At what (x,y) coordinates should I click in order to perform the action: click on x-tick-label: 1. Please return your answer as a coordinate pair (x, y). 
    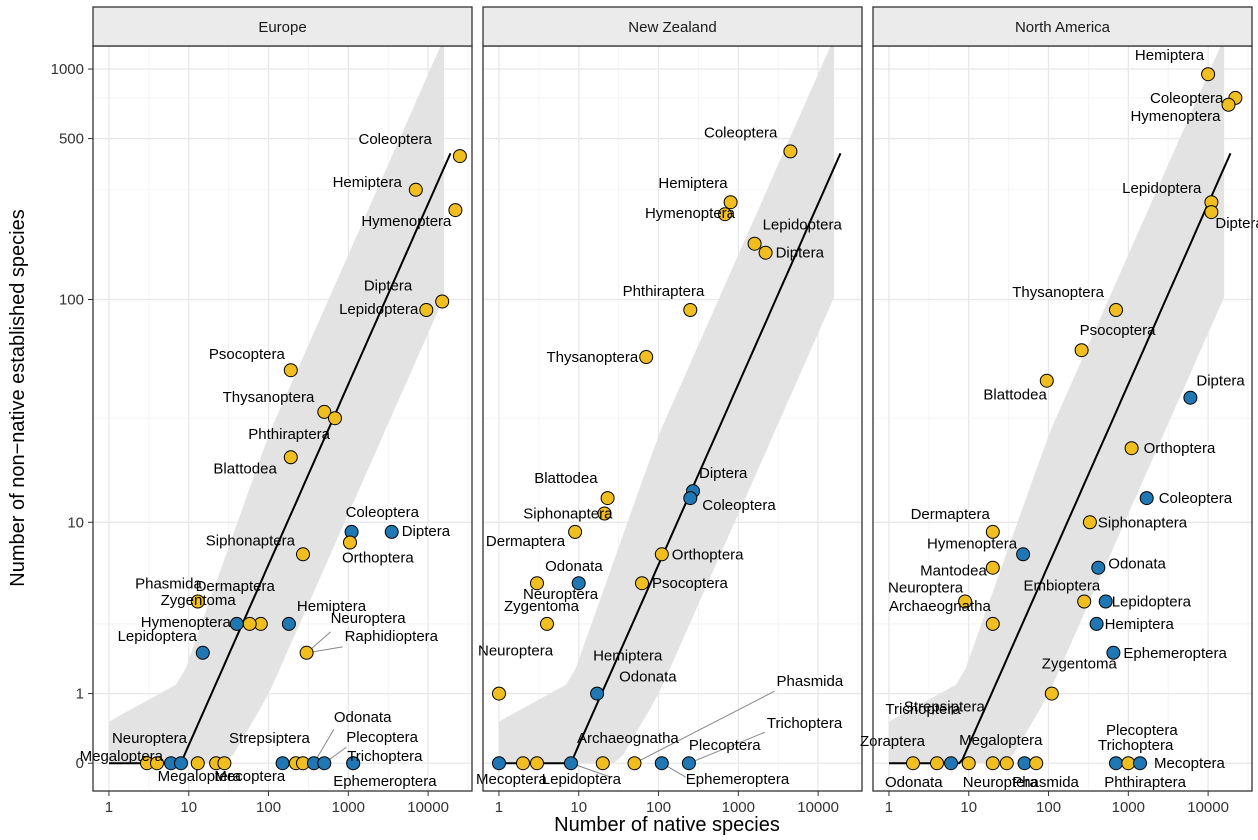
    Looking at the image, I should click on (109, 807).